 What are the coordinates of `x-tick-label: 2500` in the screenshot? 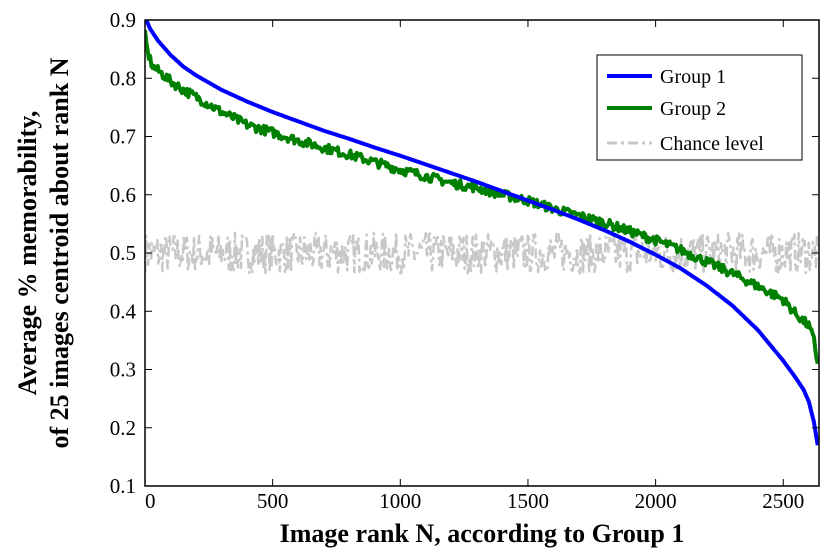 It's located at (783, 501).